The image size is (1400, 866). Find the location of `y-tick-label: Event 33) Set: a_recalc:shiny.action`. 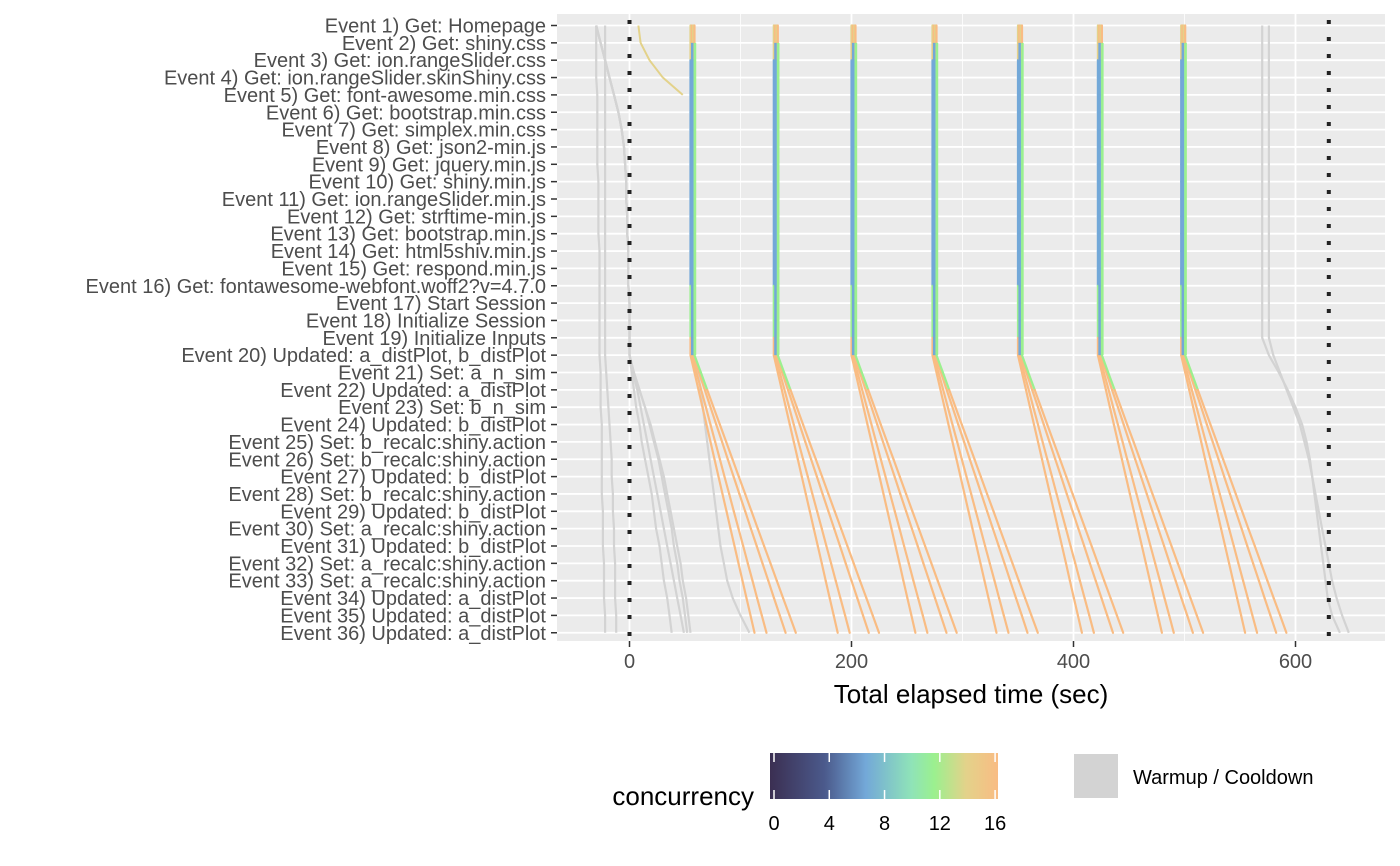

y-tick-label: Event 33) Set: a_recalc:shiny.action is located at coordinates (387, 582).